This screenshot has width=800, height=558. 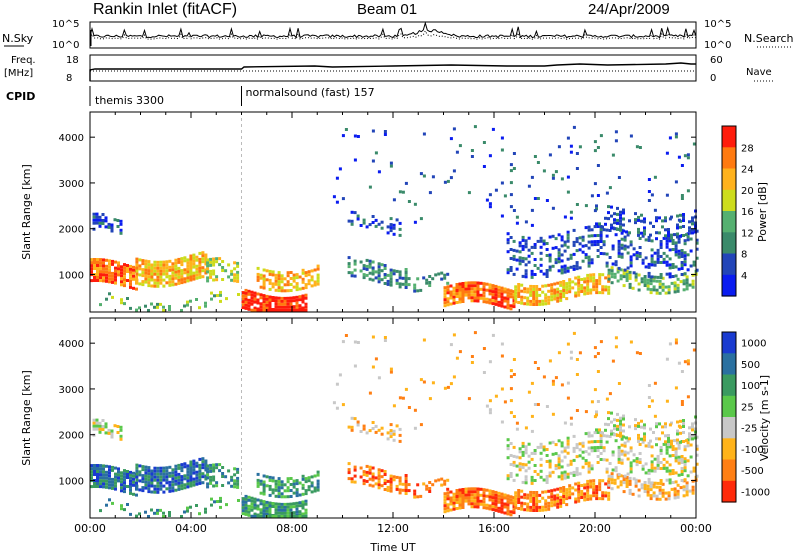 I want to click on colorbar-tick-label: 28, so click(x=747, y=148).